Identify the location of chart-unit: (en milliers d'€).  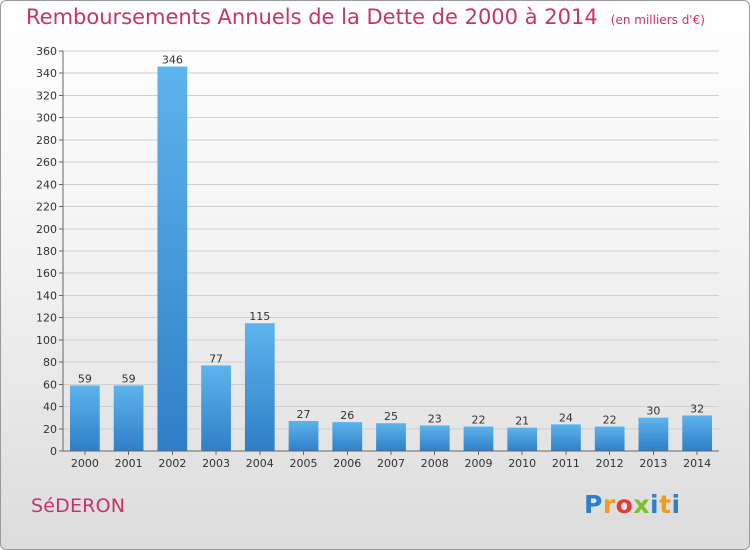
(657, 20).